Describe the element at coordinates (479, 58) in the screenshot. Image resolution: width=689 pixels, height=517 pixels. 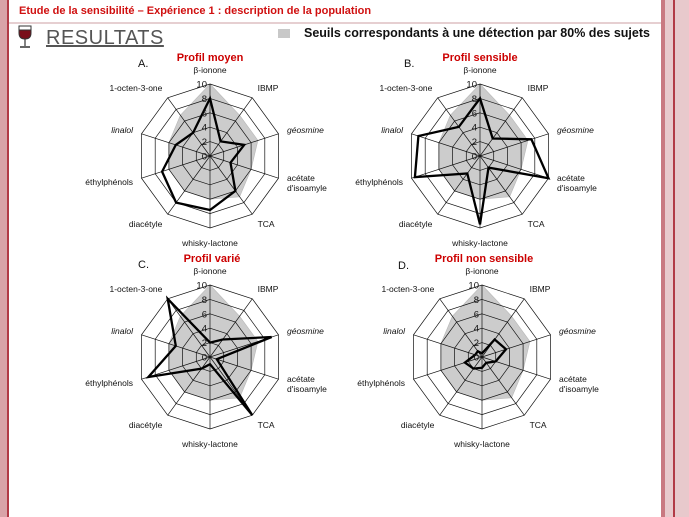
I see `chart-title: Profil sensible` at that location.